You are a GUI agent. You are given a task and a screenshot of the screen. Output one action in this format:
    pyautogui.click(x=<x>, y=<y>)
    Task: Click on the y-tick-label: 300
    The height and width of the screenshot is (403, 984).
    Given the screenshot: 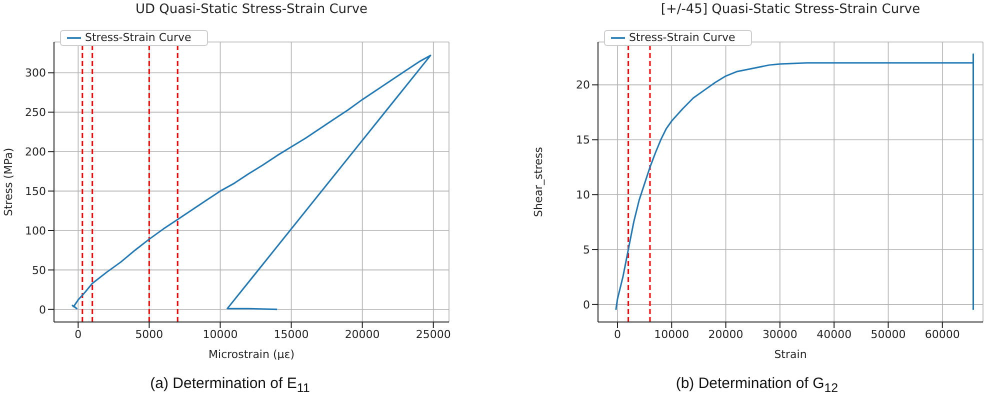 What is the action you would take?
    pyautogui.click(x=35, y=73)
    